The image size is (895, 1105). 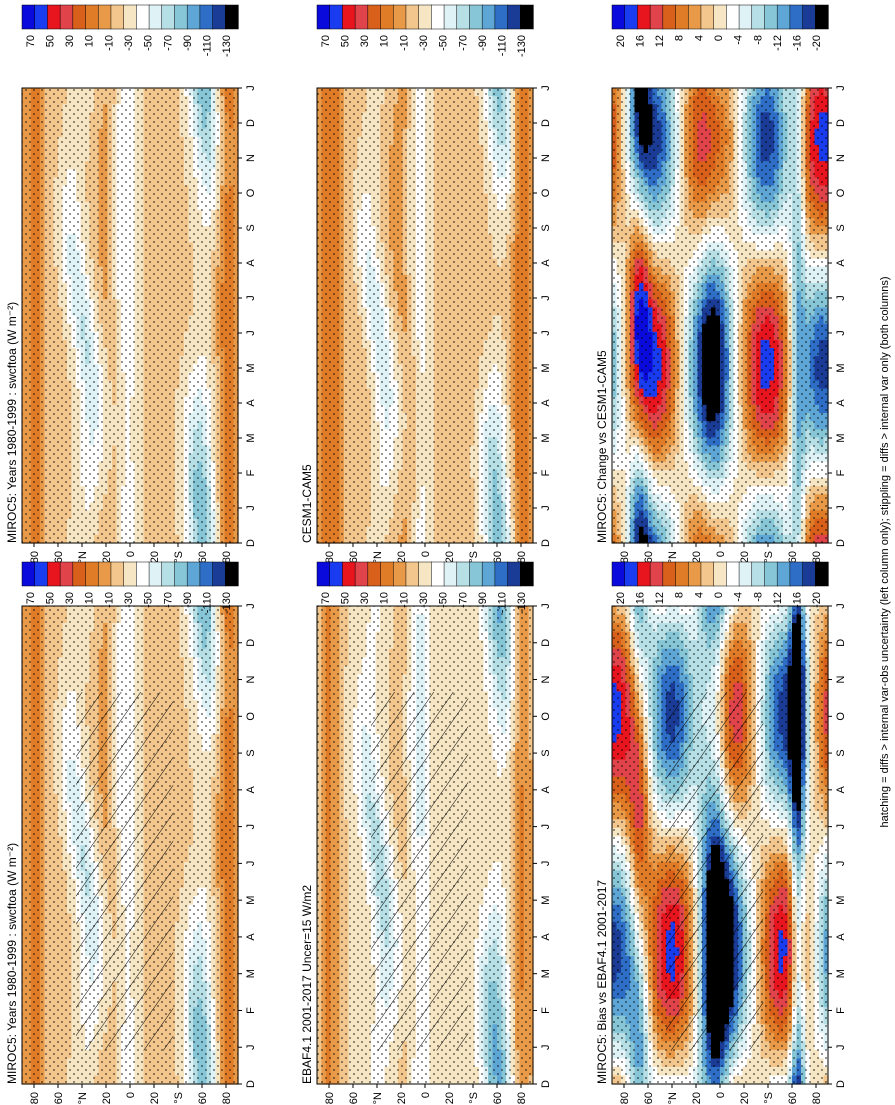 What do you see at coordinates (168, 43) in the screenshot?
I see `colorbar-tick-label: -70` at bounding box center [168, 43].